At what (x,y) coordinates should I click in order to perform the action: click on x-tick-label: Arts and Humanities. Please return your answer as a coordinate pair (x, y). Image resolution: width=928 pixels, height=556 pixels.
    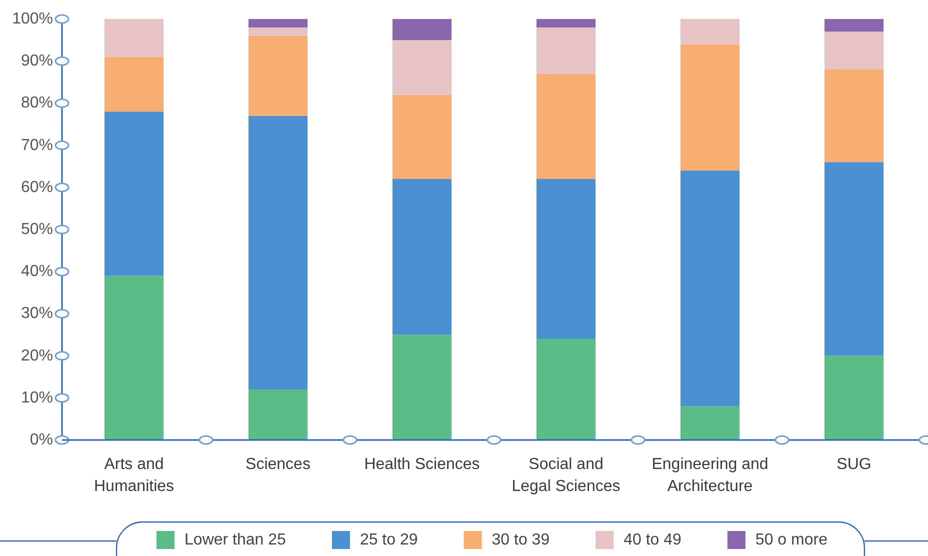
    Looking at the image, I should click on (134, 475).